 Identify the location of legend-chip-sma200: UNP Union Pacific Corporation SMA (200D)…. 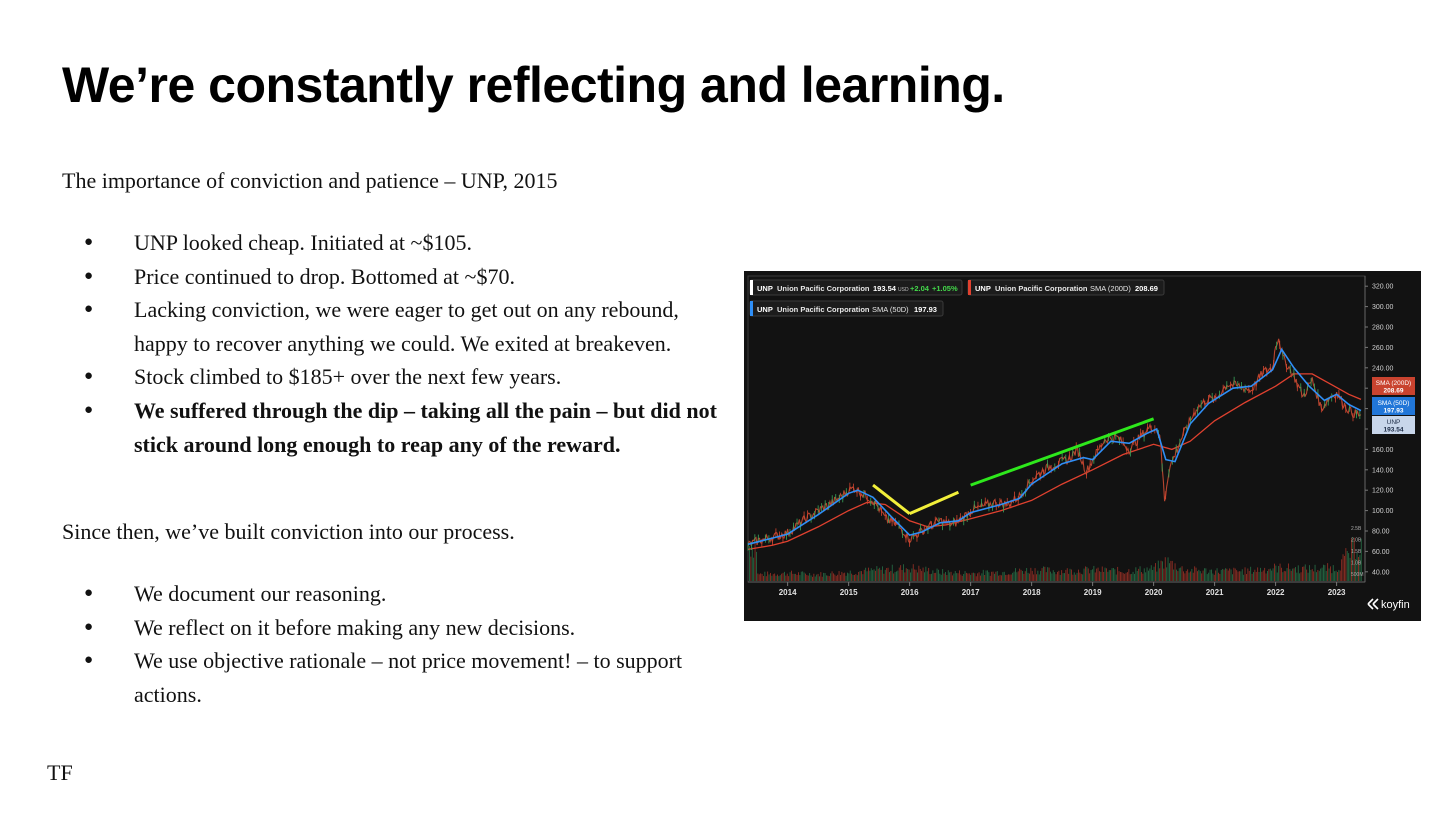
(1066, 287).